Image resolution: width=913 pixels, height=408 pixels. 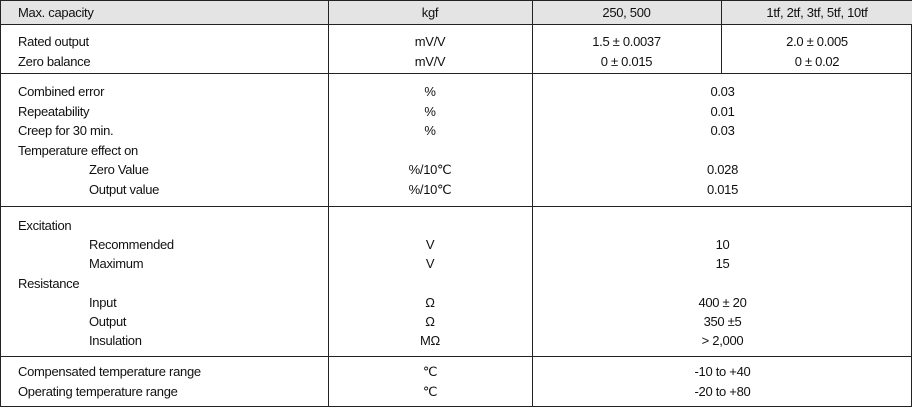 What do you see at coordinates (430, 341) in the screenshot?
I see `row-unit: MΩ` at bounding box center [430, 341].